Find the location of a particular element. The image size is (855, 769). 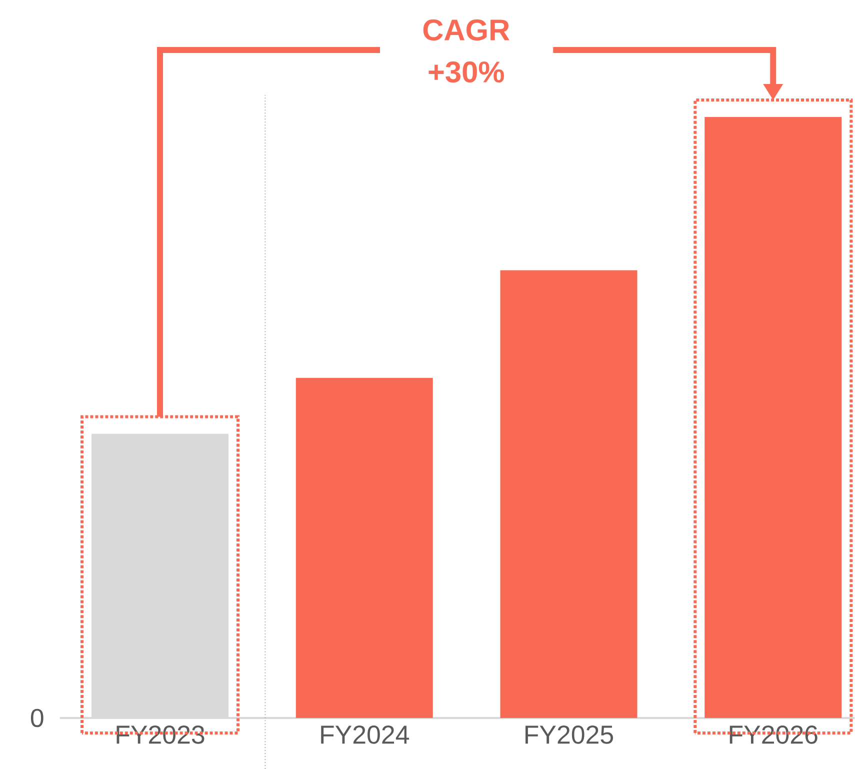

x-tick-label: FY2024 is located at coordinates (365, 735).